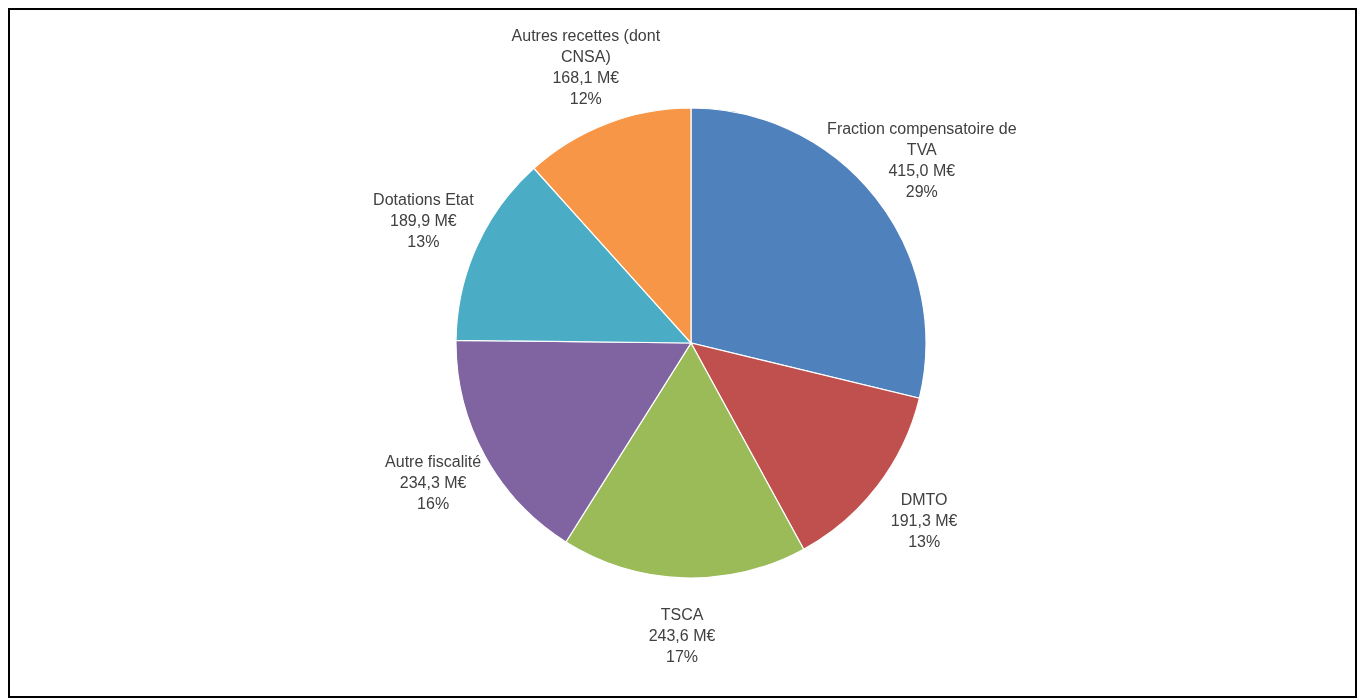  Describe the element at coordinates (423, 231) in the screenshot. I see `data-label: 189,9 M€ 13%` at that location.